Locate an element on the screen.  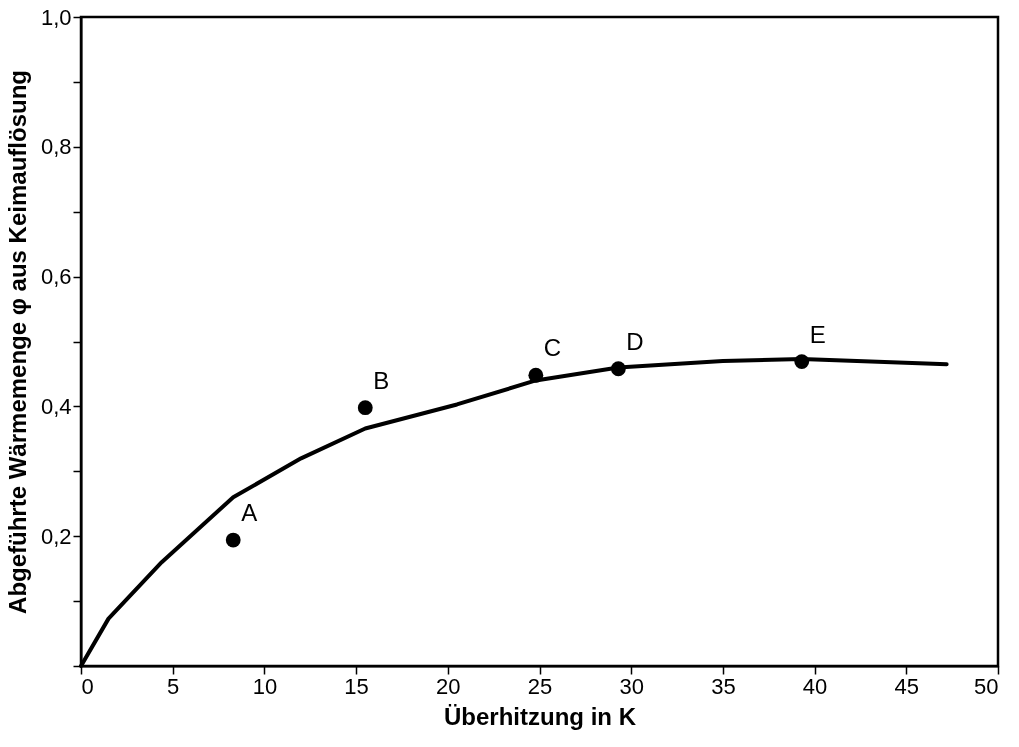
x-tick-label: 40 is located at coordinates (815, 686).